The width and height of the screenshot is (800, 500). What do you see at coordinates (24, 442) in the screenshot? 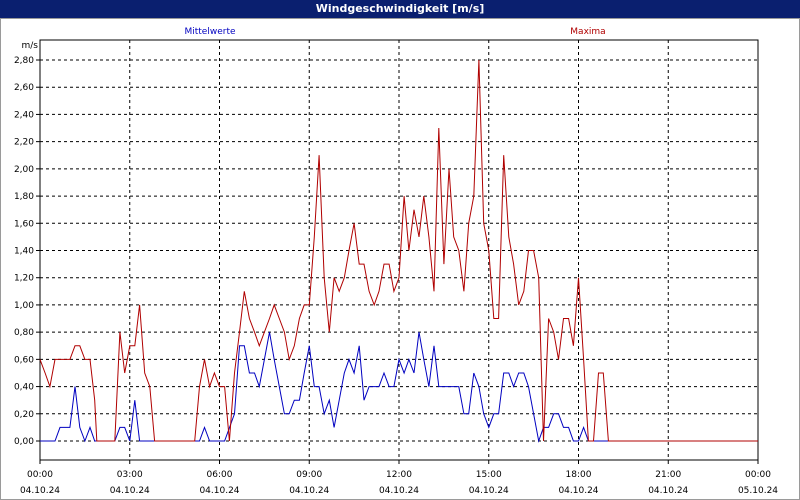
I see `y-tick-label: 0,00` at bounding box center [24, 442].